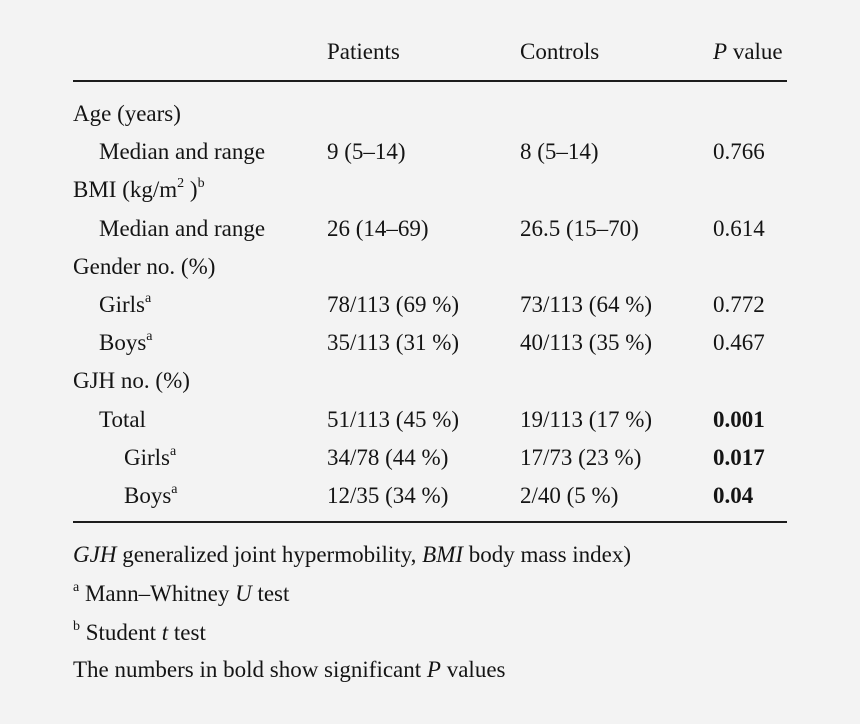 The image size is (860, 724). I want to click on cell-patients: 35/113 (31 %), so click(393, 343).